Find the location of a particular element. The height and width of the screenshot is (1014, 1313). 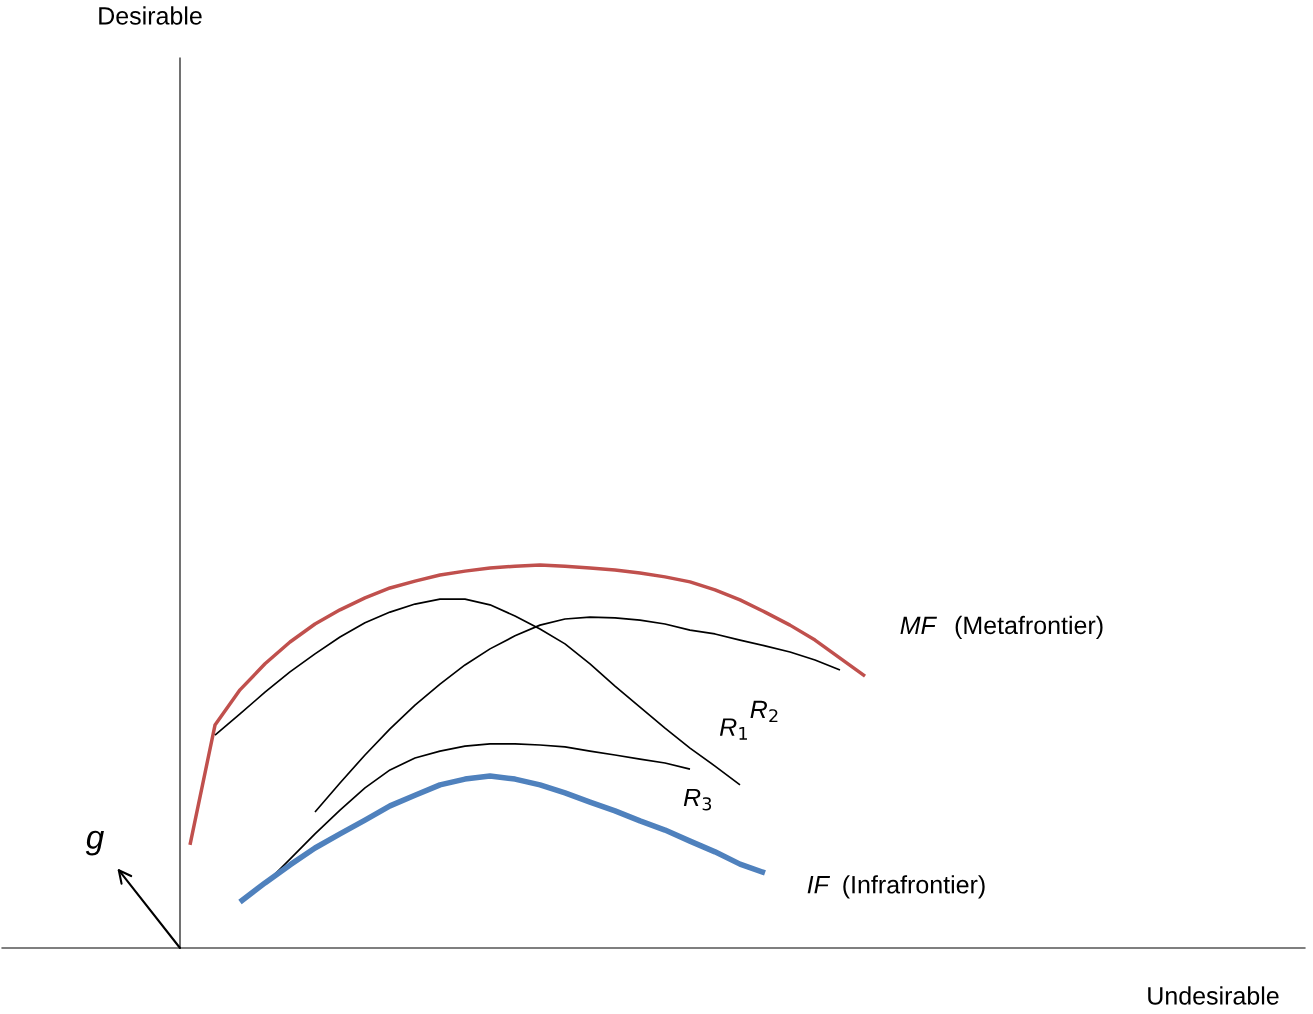

text: R$_{2}$ is located at coordinates (764, 711).